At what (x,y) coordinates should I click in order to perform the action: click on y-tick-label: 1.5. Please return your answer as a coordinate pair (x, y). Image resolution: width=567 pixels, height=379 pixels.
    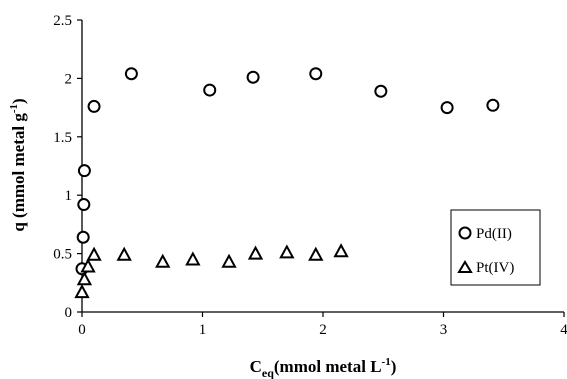
    Looking at the image, I should click on (62, 138).